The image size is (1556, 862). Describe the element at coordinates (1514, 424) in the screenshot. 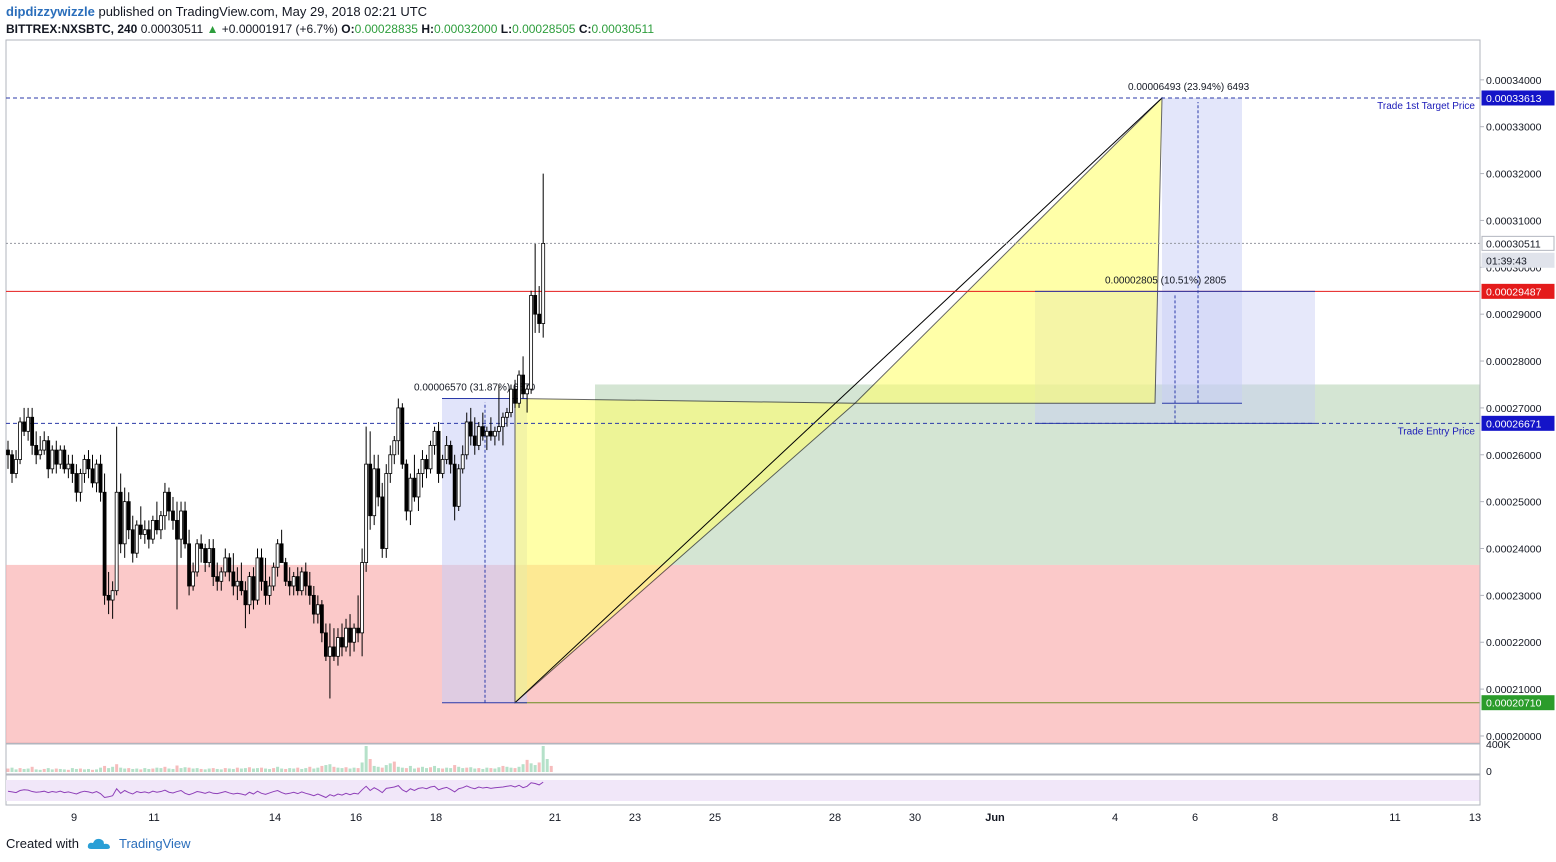

I see `price-tag-label: 0.00026671` at that location.